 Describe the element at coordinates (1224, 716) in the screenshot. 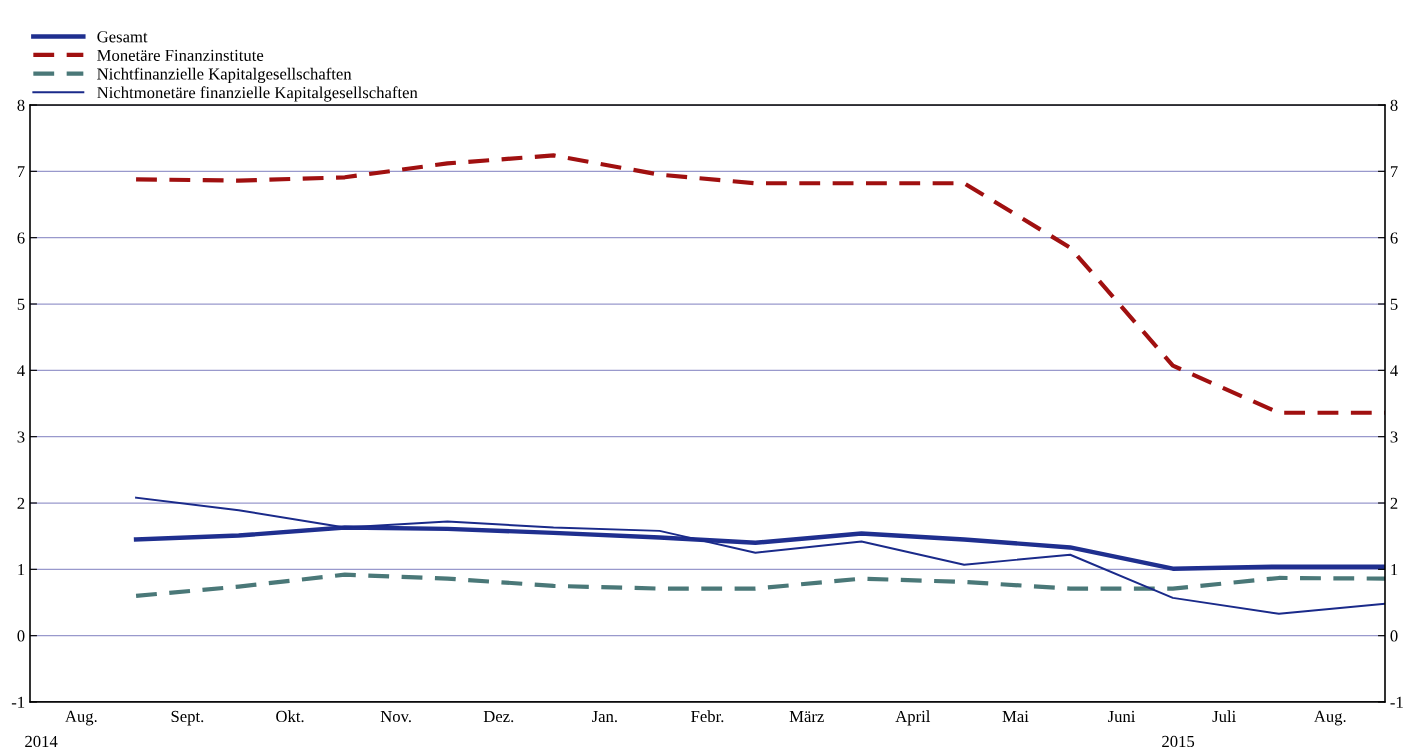

I see `x-tick-label: Juli` at that location.